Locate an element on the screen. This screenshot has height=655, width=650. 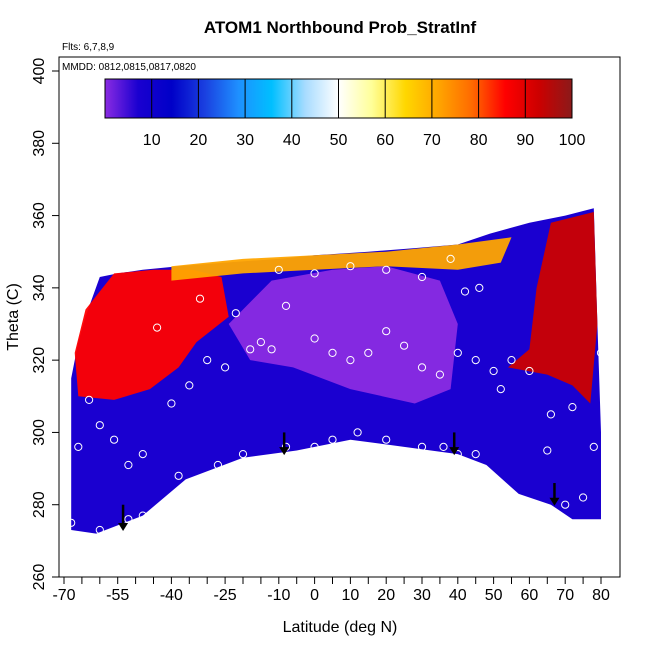
x-tick-label: 0 is located at coordinates (314, 595).